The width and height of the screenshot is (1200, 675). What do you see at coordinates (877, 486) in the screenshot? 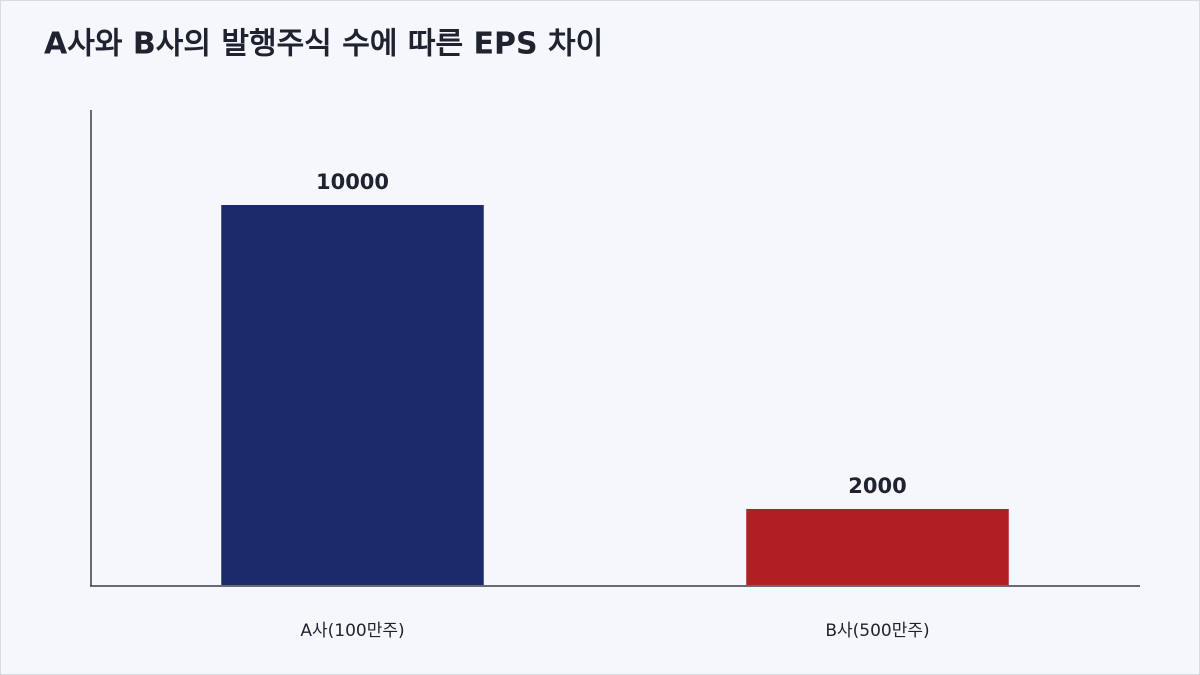
I see `data-label: 2000` at bounding box center [877, 486].